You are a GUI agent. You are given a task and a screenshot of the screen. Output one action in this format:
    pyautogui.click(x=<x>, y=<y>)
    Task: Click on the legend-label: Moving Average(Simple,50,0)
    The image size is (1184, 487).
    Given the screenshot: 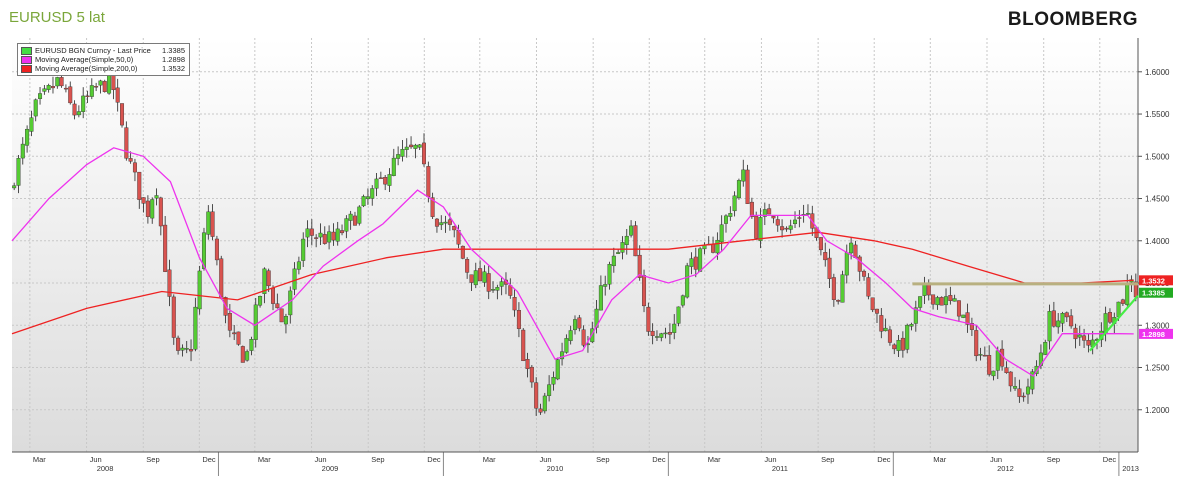 What is the action you would take?
    pyautogui.click(x=84, y=59)
    